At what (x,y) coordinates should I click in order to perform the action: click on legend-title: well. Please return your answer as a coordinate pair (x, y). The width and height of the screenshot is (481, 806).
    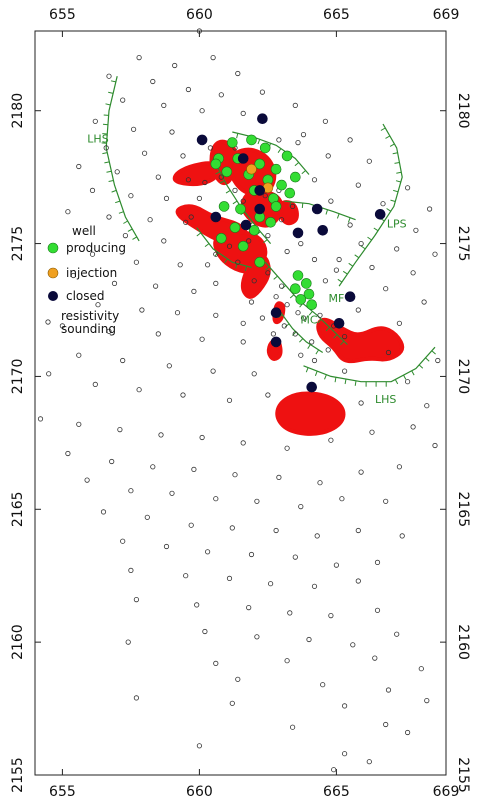
    Looking at the image, I should click on (84, 231).